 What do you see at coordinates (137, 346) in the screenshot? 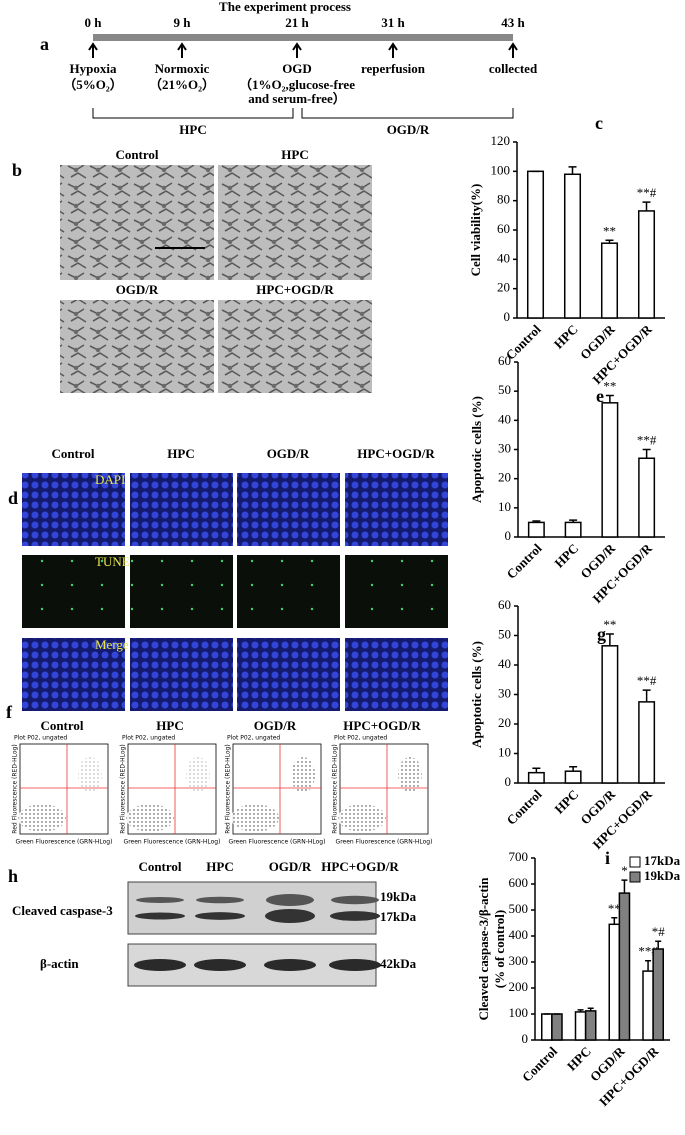
I see `micrograph` at bounding box center [137, 346].